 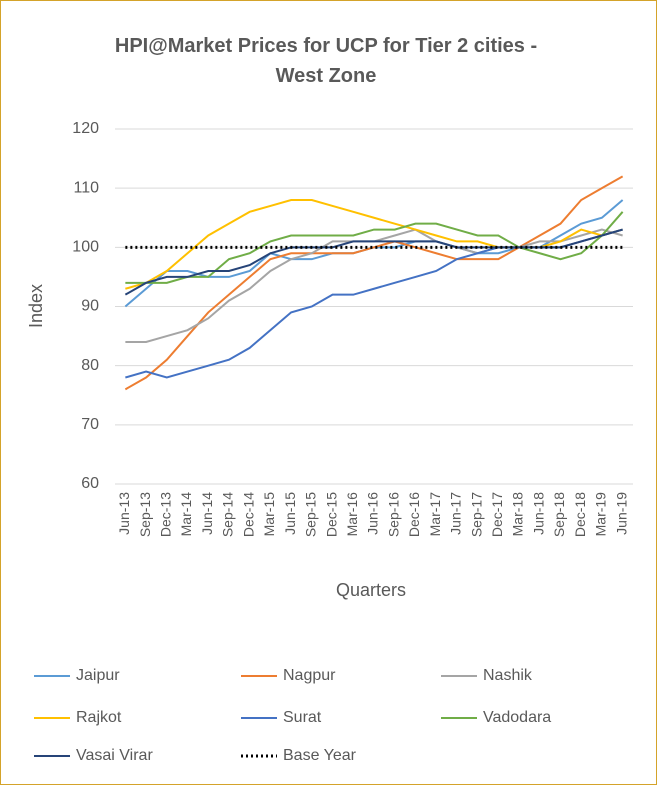 I want to click on x-axis-title: Quarters, so click(x=371, y=590).